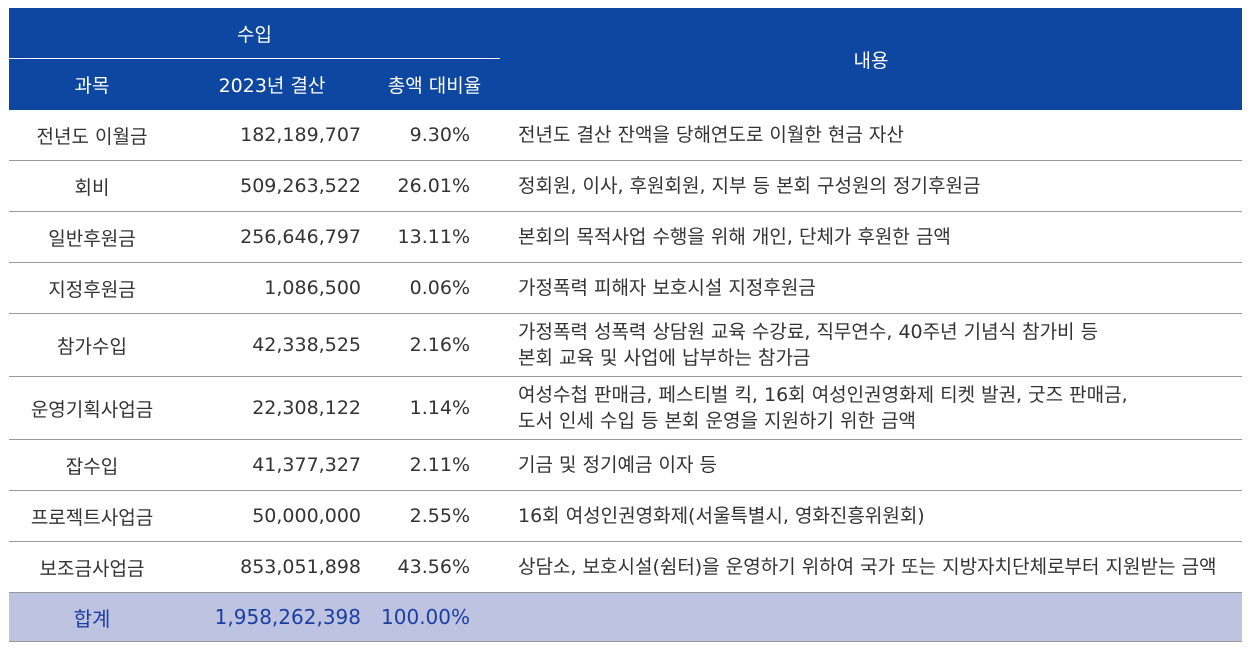 The height and width of the screenshot is (652, 1251). I want to click on total-amount: 1,958,262,398, so click(272, 617).